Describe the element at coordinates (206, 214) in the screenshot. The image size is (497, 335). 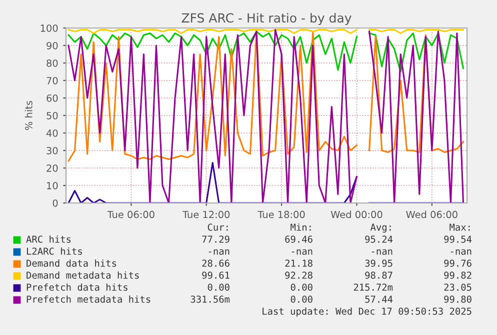
I see `x-tick-label: Tue 12:00` at that location.